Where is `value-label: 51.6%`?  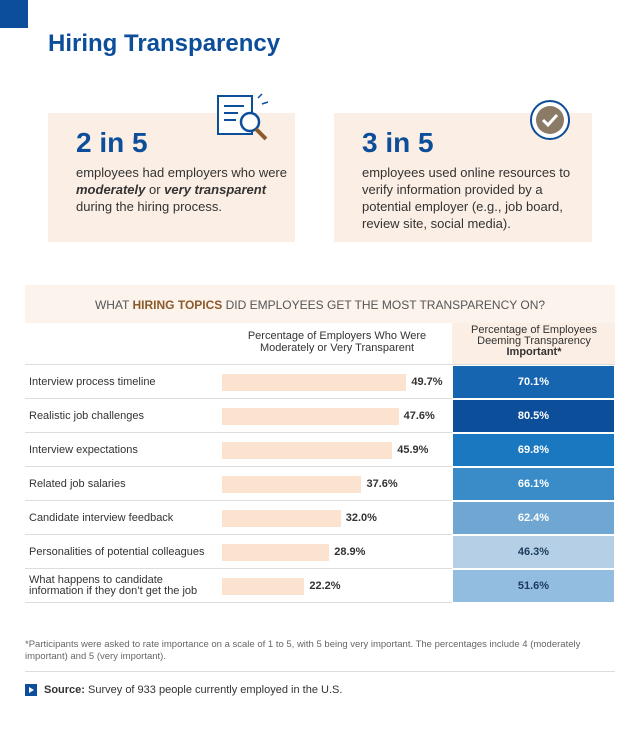 value-label: 51.6% is located at coordinates (533, 586).